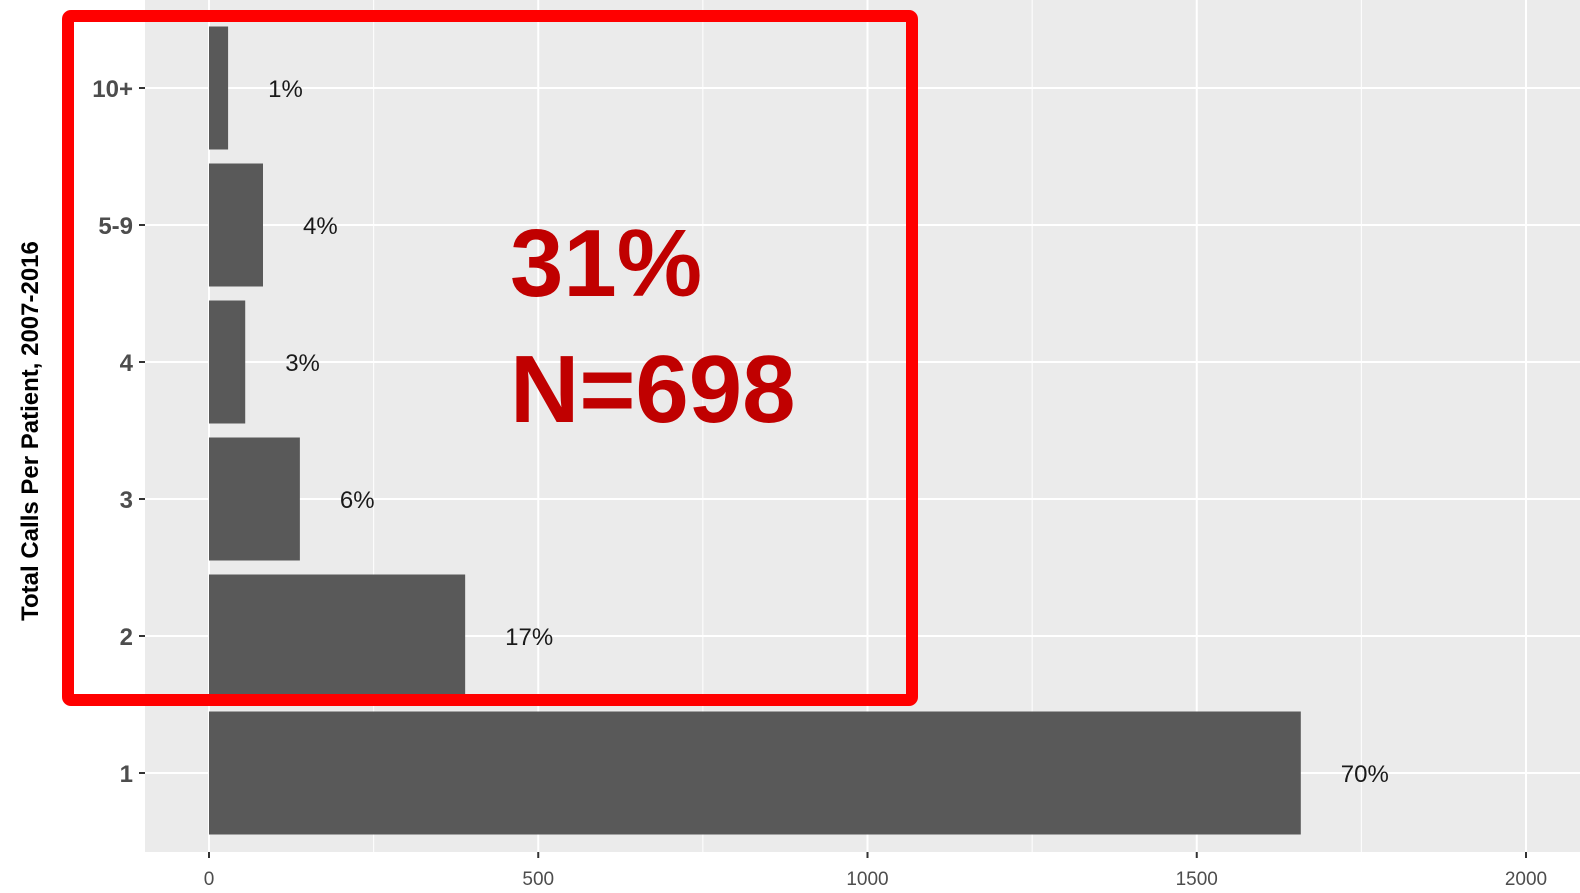 Image resolution: width=1580 pixels, height=893 pixels. Describe the element at coordinates (606, 263) in the screenshot. I see `annotation-percent: 31%` at that location.